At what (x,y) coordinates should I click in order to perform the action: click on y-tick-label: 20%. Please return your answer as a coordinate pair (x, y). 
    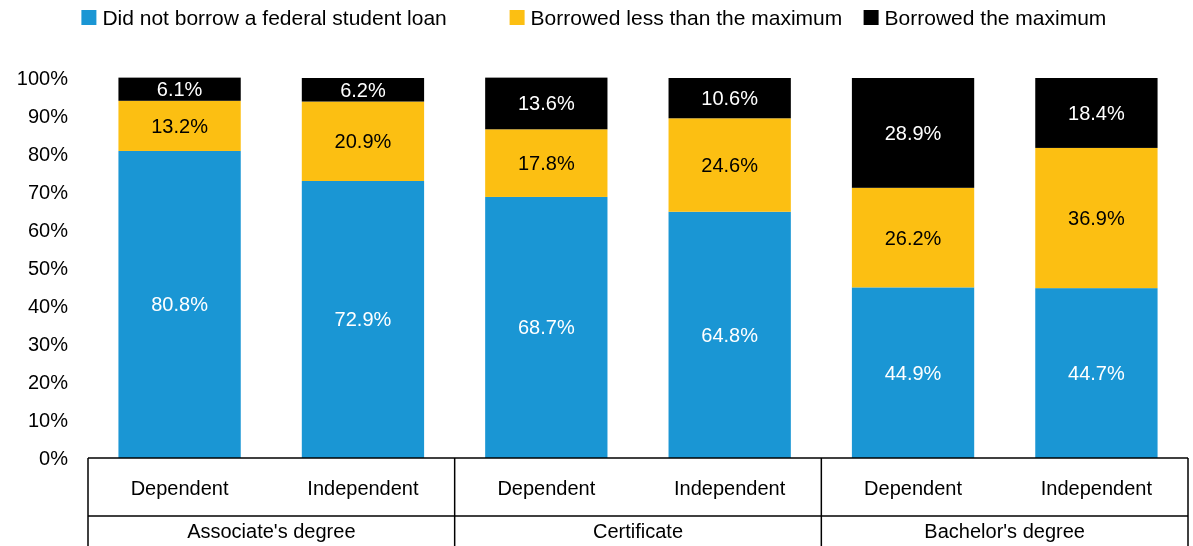
    Looking at the image, I should click on (48, 382).